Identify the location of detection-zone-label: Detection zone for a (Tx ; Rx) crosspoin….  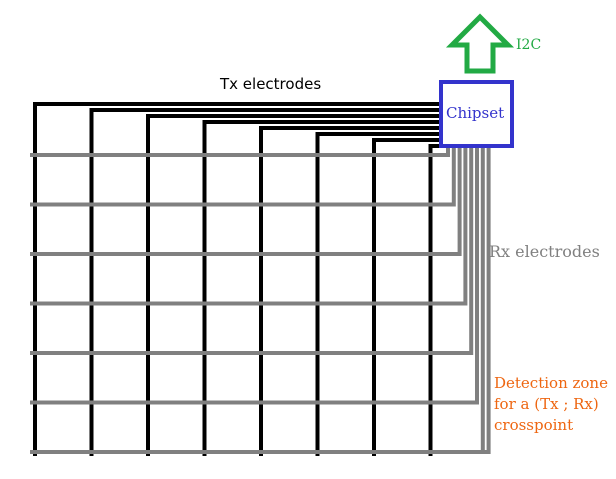
(553, 404).